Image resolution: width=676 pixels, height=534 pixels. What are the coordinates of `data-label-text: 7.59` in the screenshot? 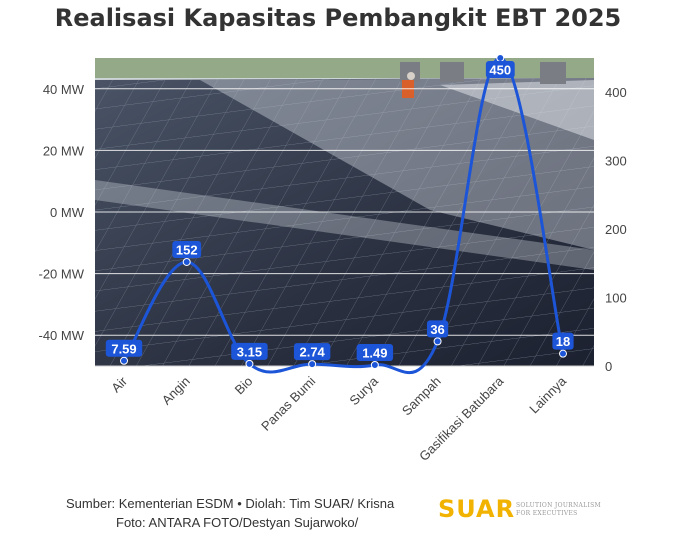 It's located at (123, 348).